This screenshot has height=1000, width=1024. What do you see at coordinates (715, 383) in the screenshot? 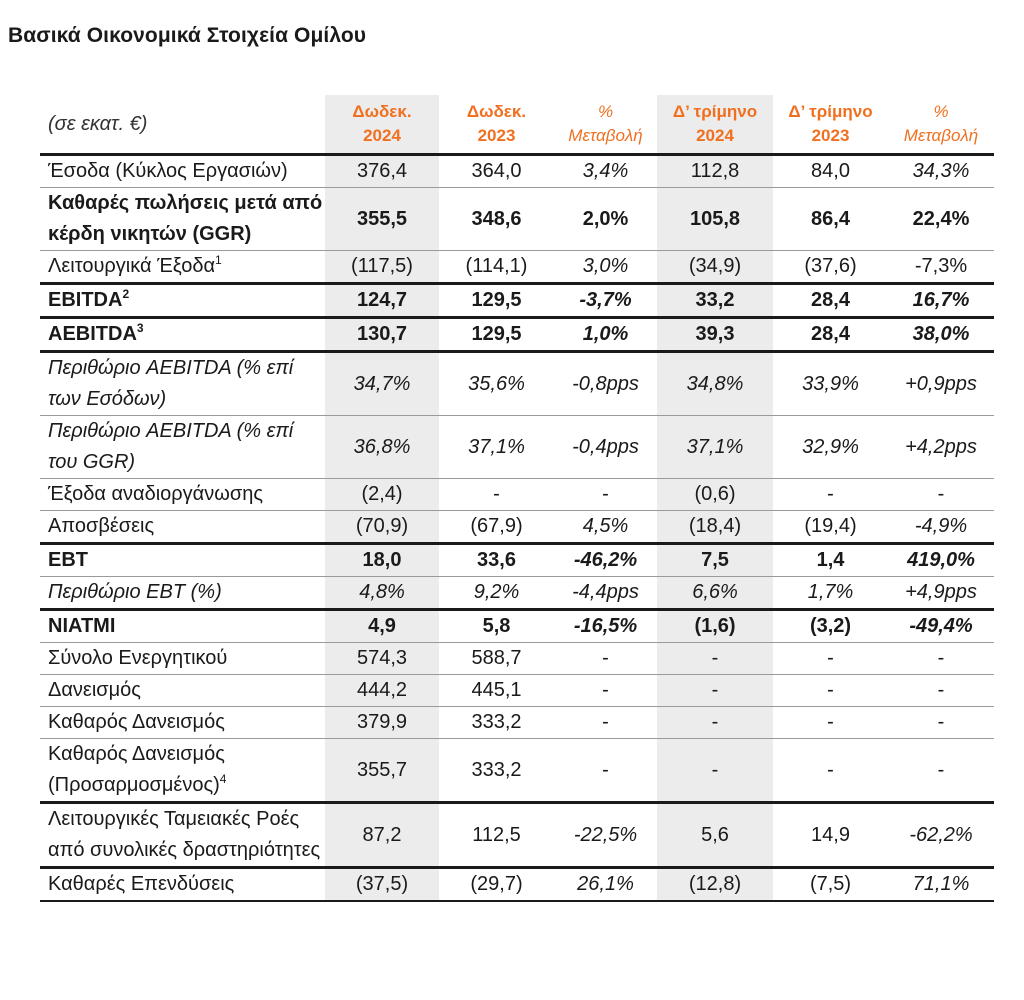
I see `cell-value: 34,8%` at bounding box center [715, 383].